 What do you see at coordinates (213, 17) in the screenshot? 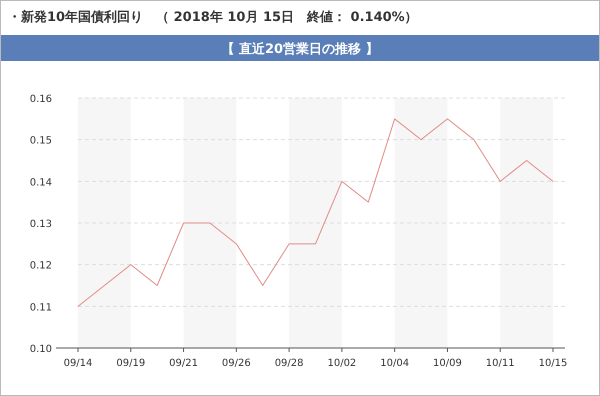
I see `chart-title: ・新発10年国債利回り （ 2018年 10月 15日 終値： 0.140%）` at bounding box center [213, 17].